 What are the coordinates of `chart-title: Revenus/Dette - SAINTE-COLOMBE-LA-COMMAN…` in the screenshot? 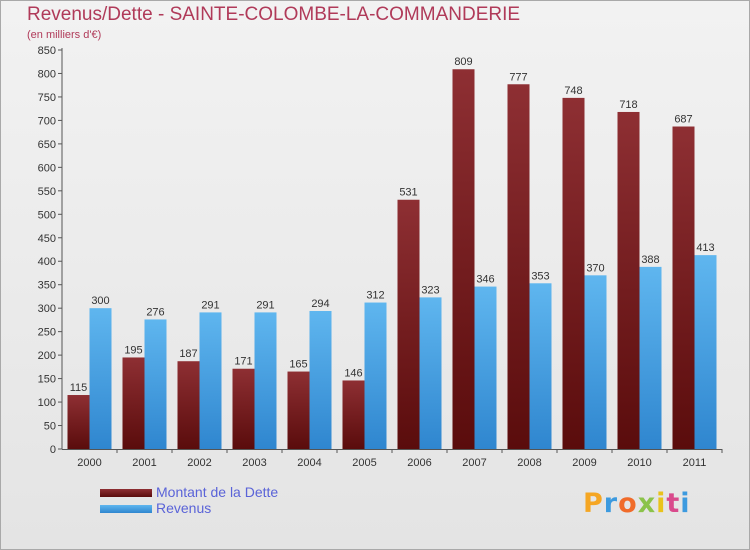 It's located at (274, 14).